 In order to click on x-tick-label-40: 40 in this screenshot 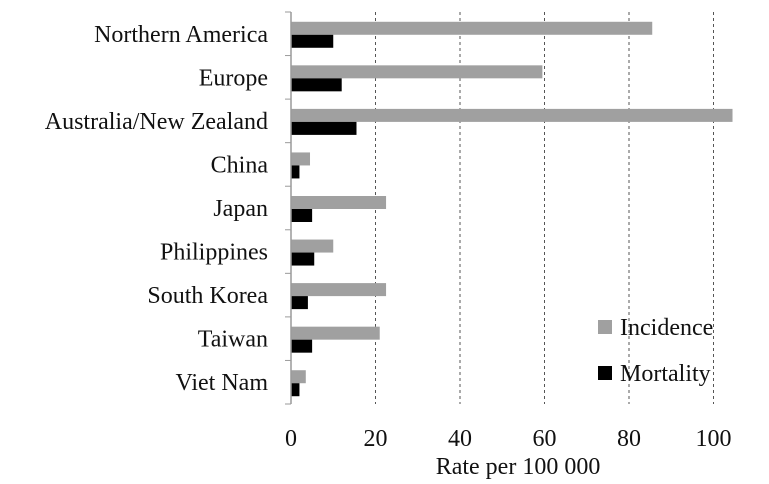, I will do `click(460, 439)`.